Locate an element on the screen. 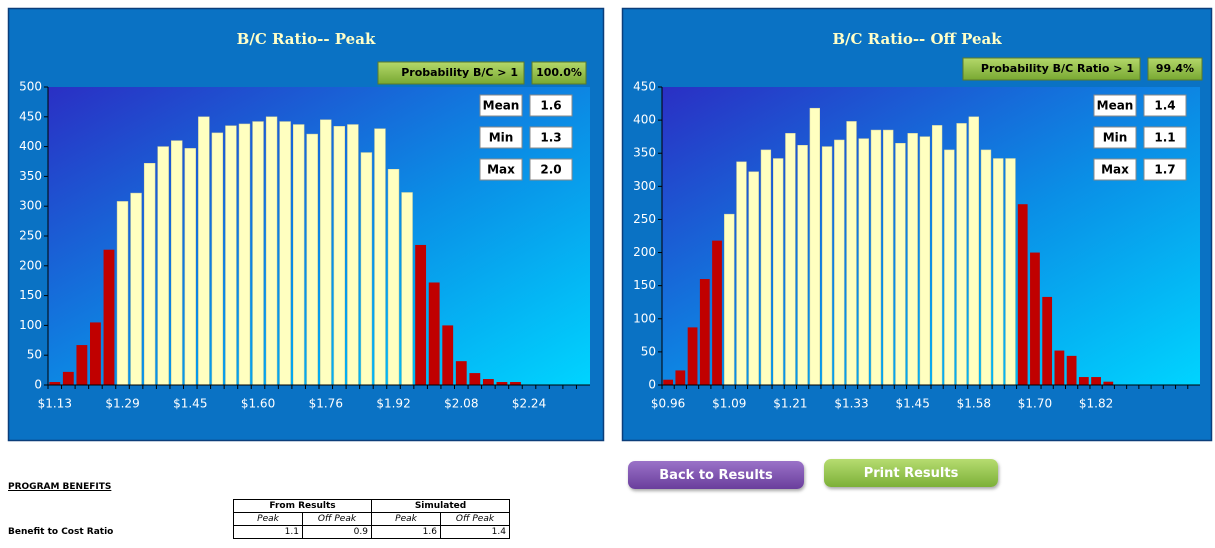 This screenshot has height=548, width=1215. probability-value: 100.0% is located at coordinates (559, 72).